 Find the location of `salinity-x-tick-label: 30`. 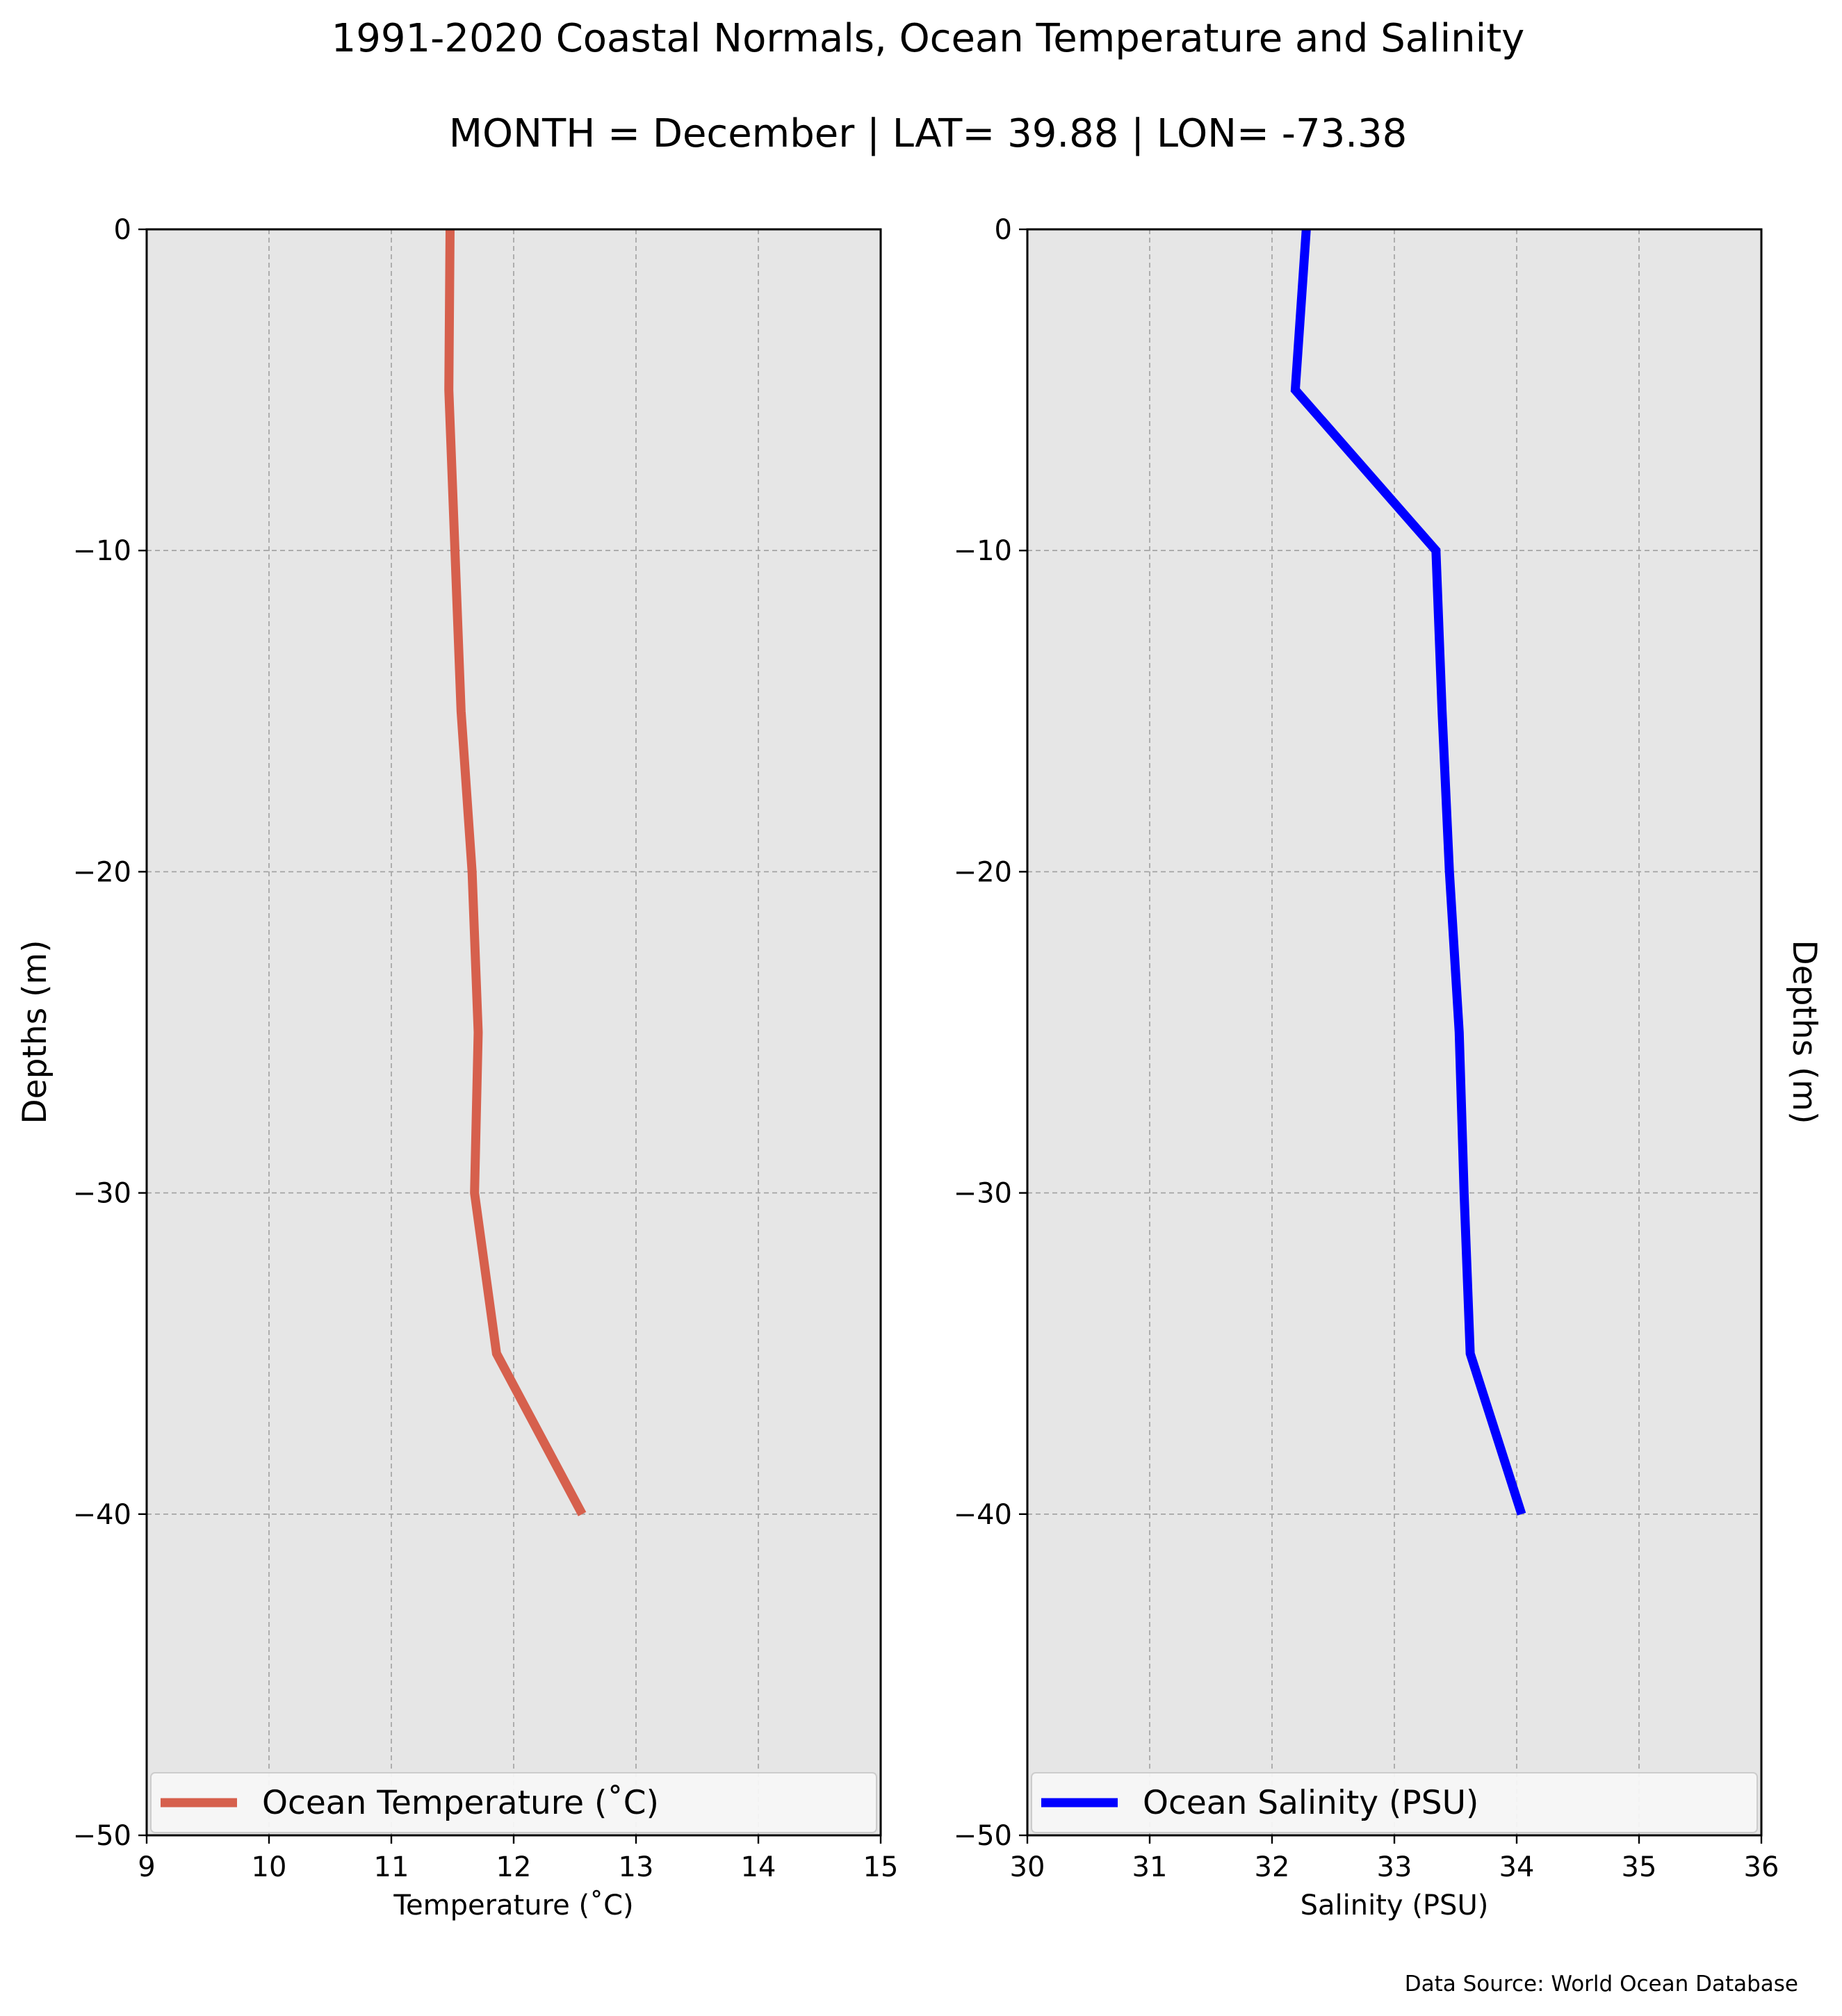

salinity-x-tick-label: 30 is located at coordinates (1027, 1867).